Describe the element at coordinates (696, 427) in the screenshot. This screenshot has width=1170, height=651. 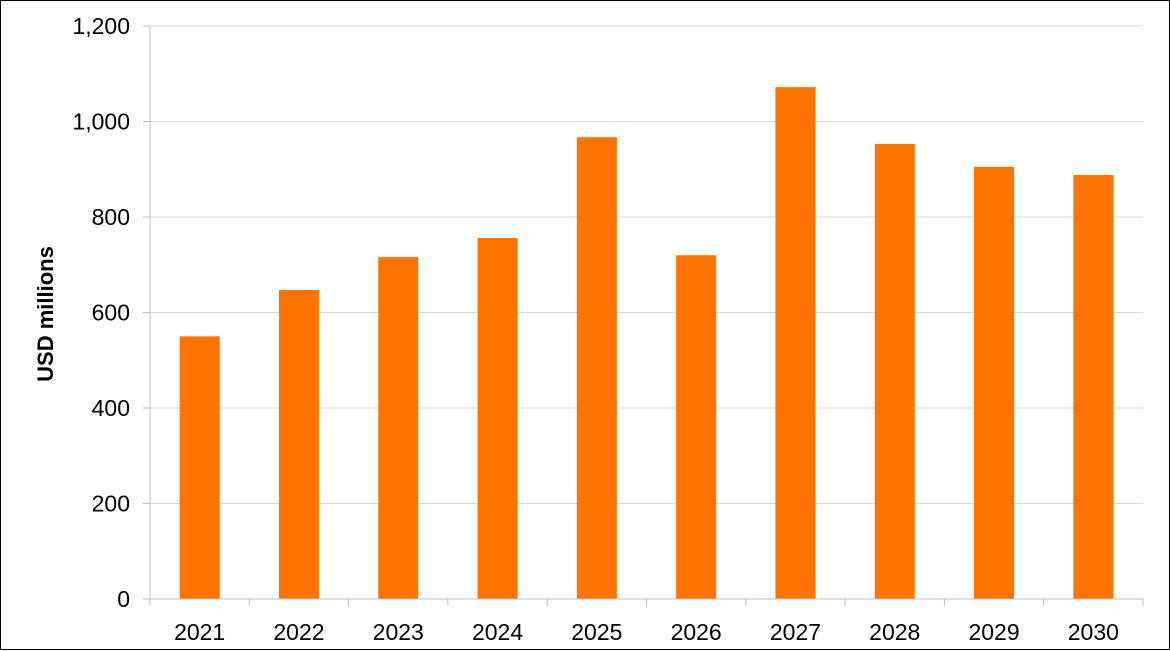
I see `bar-2026` at that location.